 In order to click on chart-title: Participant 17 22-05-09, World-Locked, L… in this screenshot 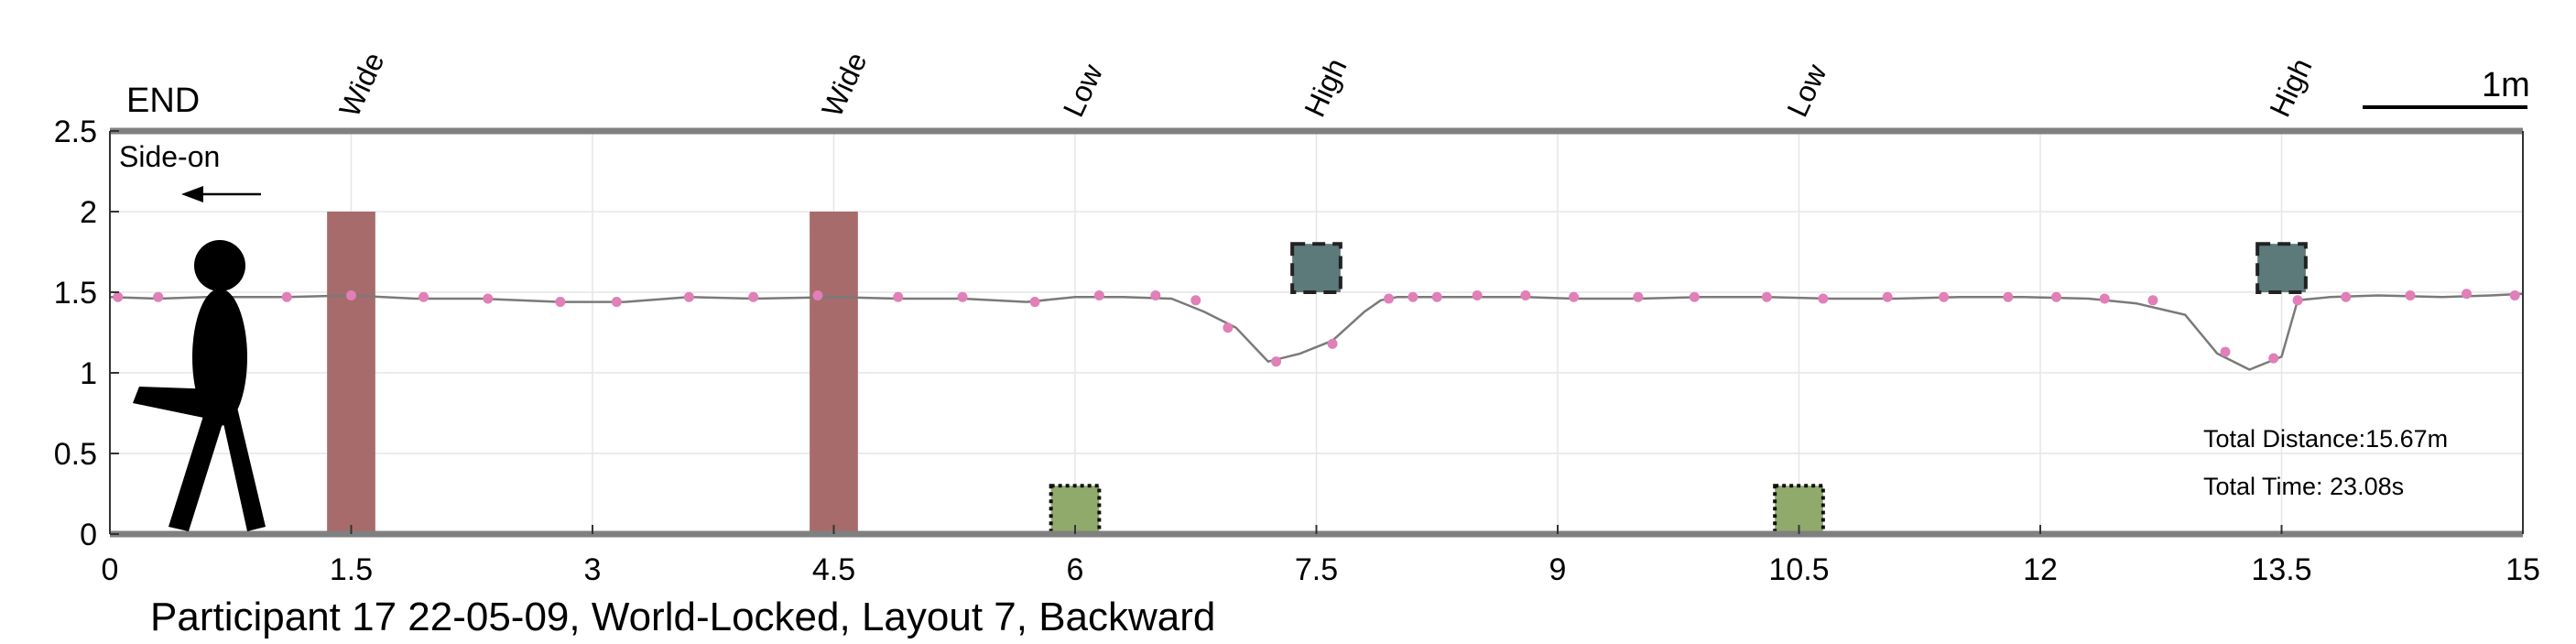, I will do `click(682, 617)`.